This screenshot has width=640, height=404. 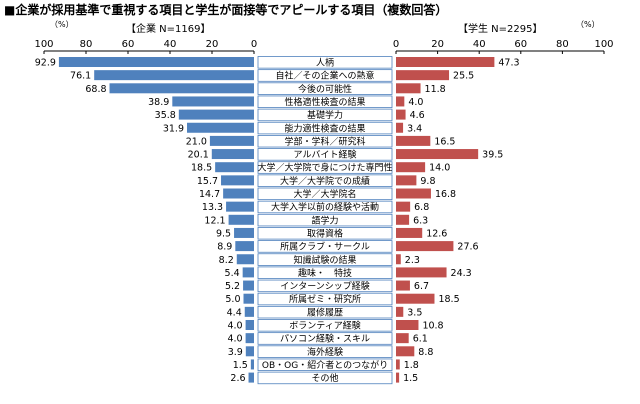 I want to click on legend-student: 【学生 N=2295】, so click(x=500, y=28).